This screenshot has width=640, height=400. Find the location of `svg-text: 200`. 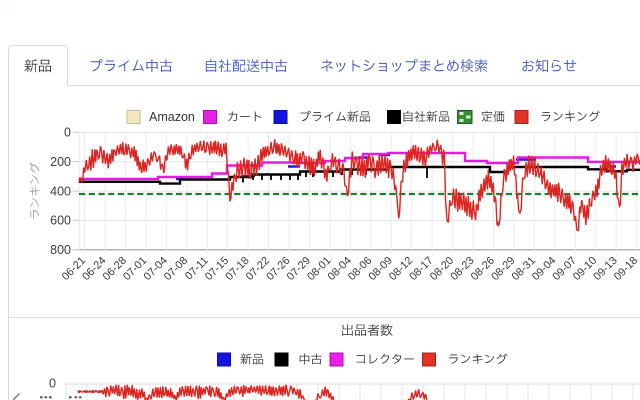

svg-text: 200 is located at coordinates (60, 162).